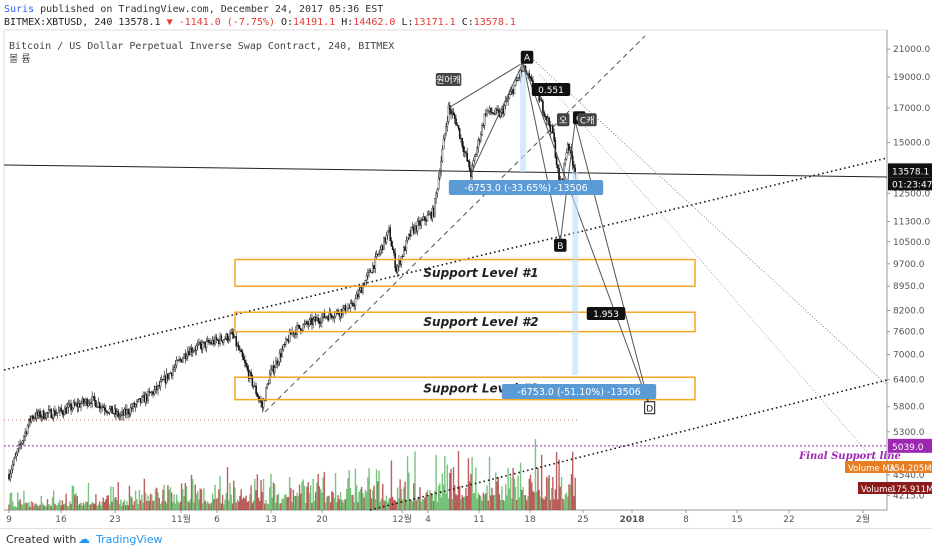 This screenshot has height=551, width=932. What do you see at coordinates (322, 520) in the screenshot?
I see `time-axis-tick: 20` at bounding box center [322, 520].